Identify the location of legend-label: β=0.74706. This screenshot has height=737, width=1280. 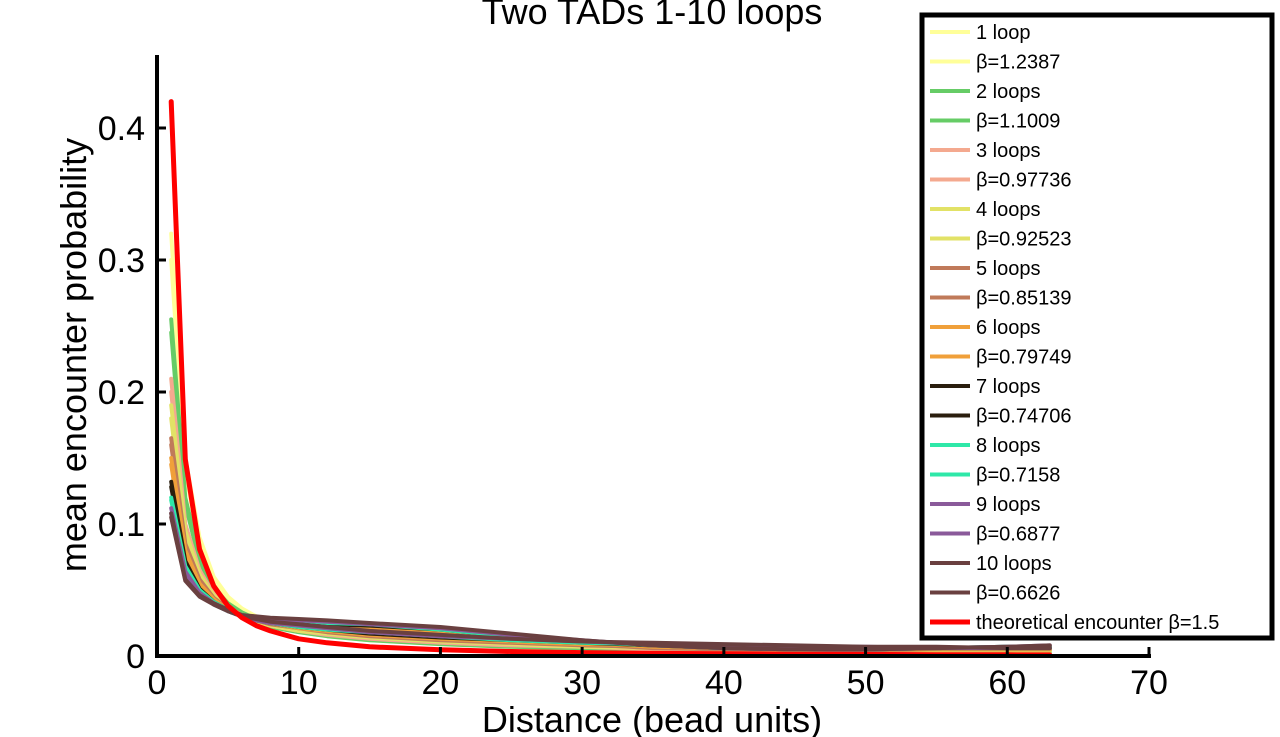
(1023, 417).